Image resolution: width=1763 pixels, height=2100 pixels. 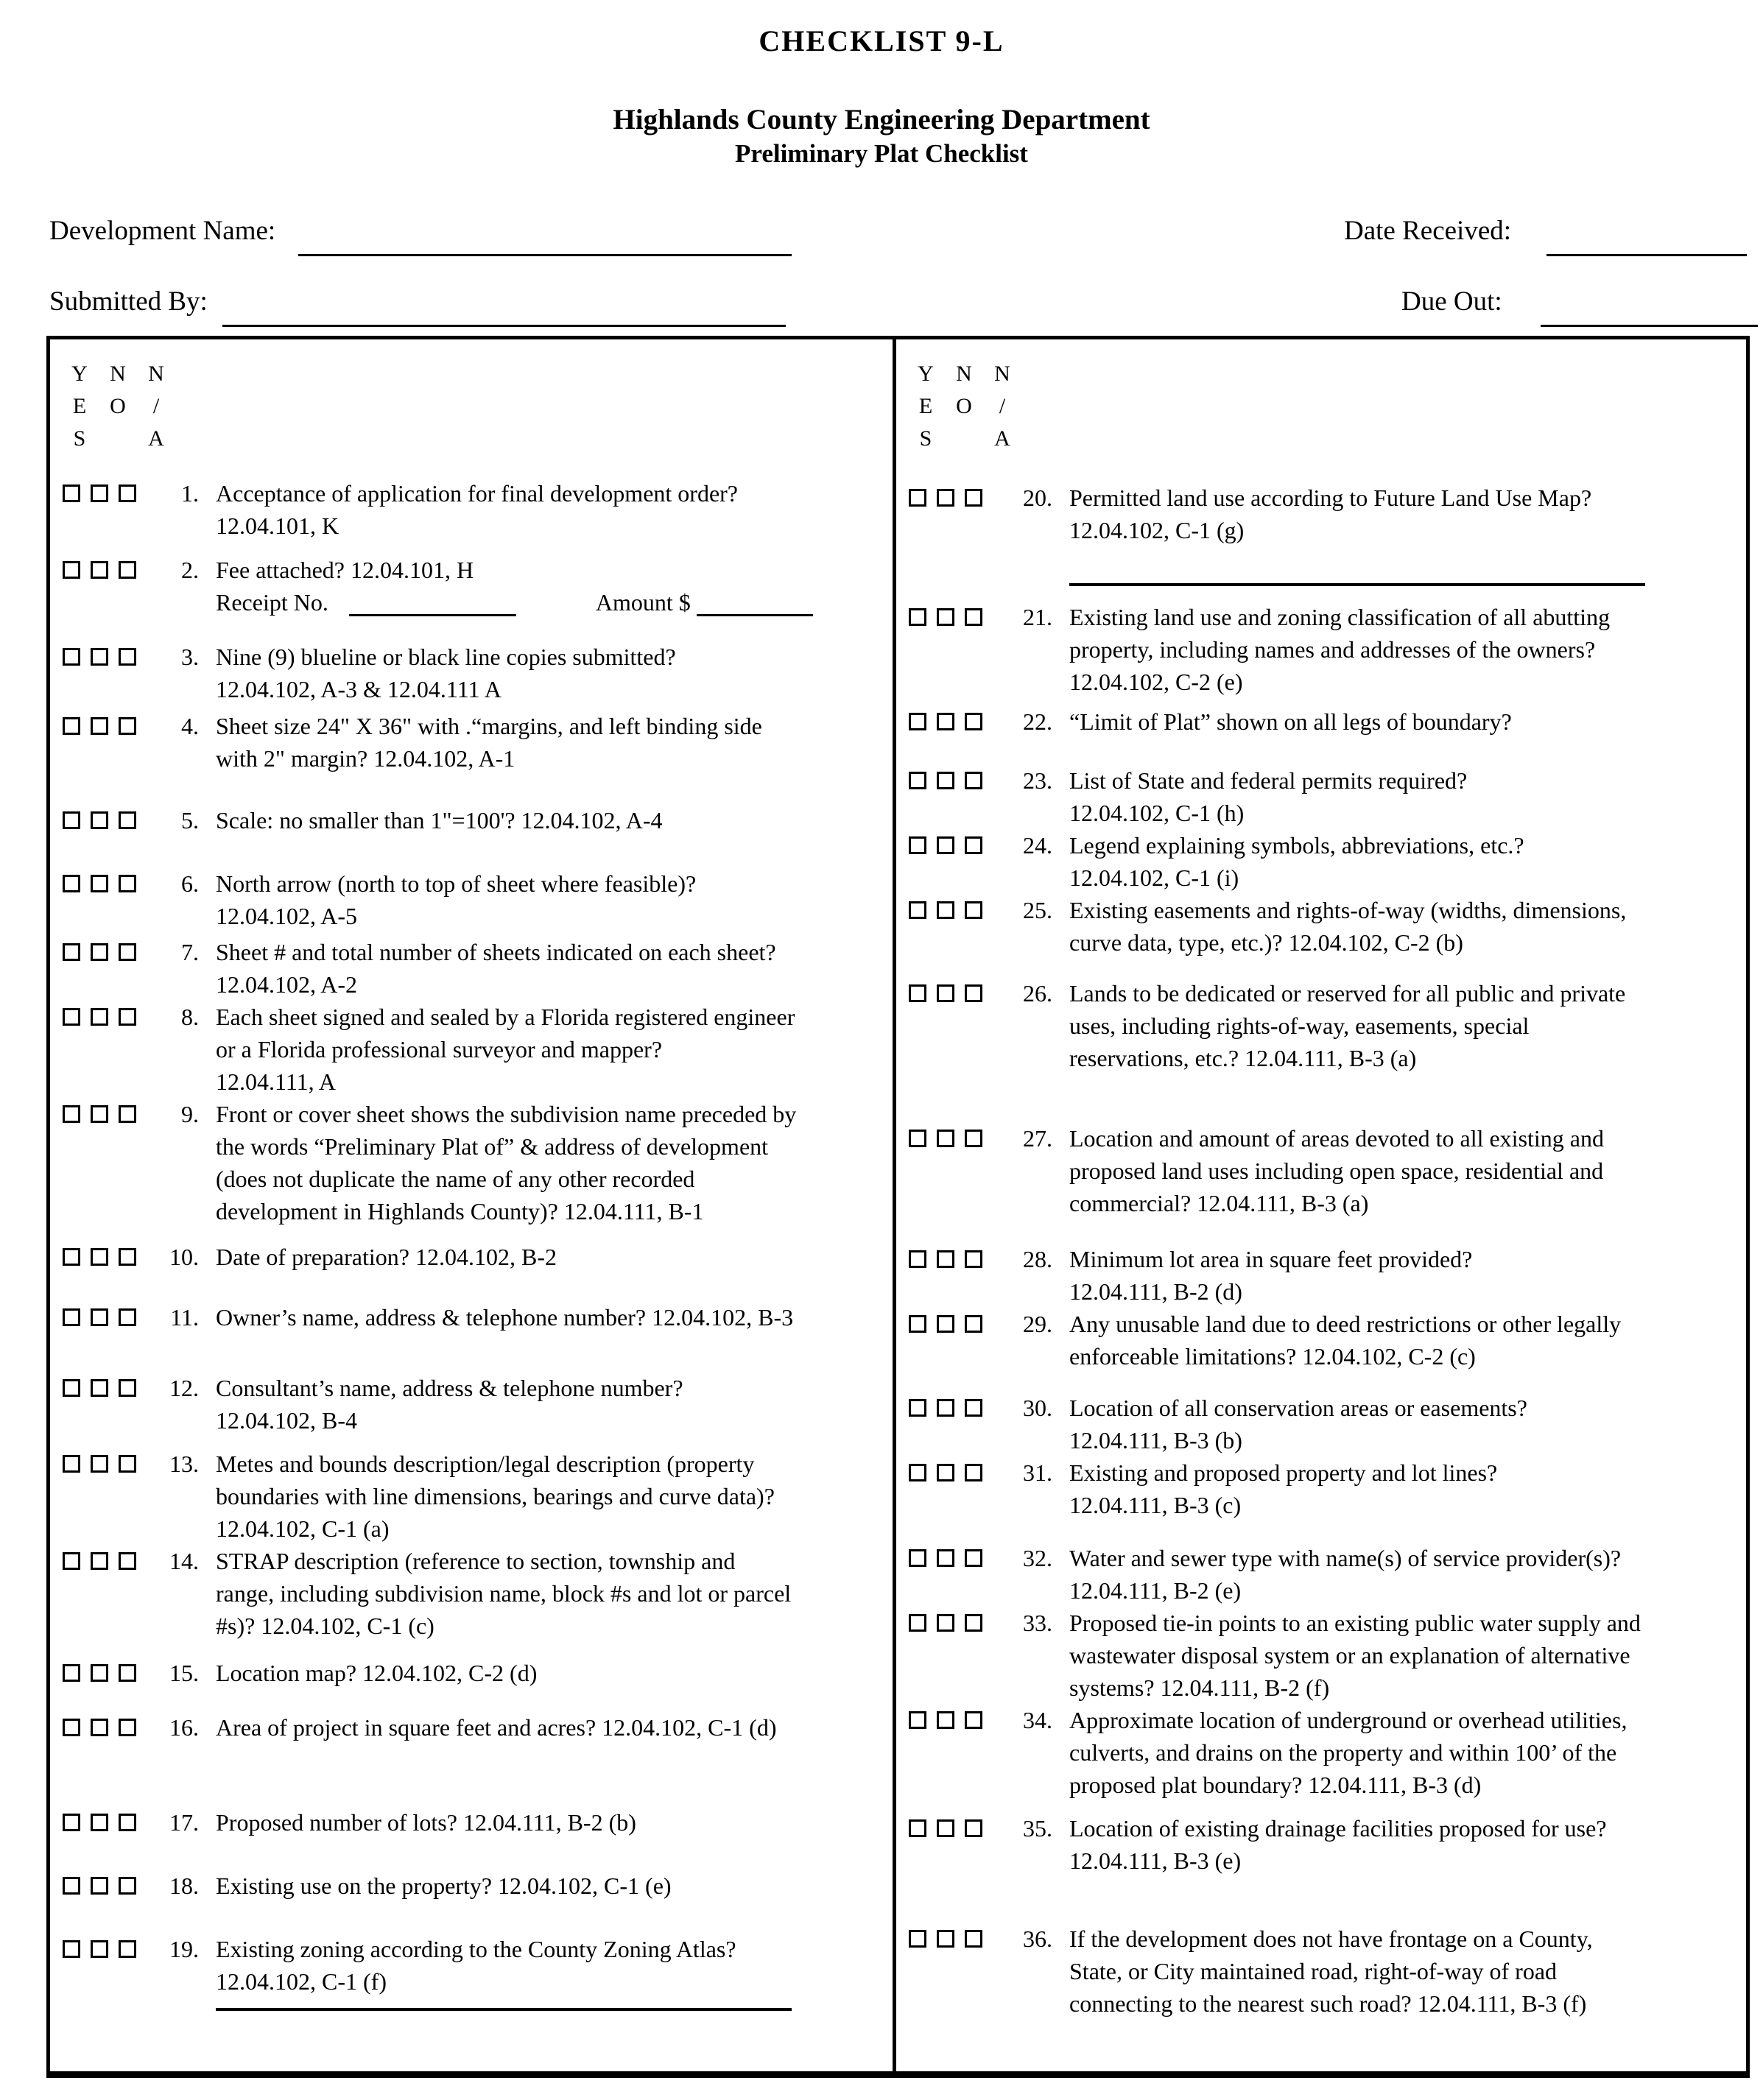 I want to click on submitted-by-line, so click(x=504, y=325).